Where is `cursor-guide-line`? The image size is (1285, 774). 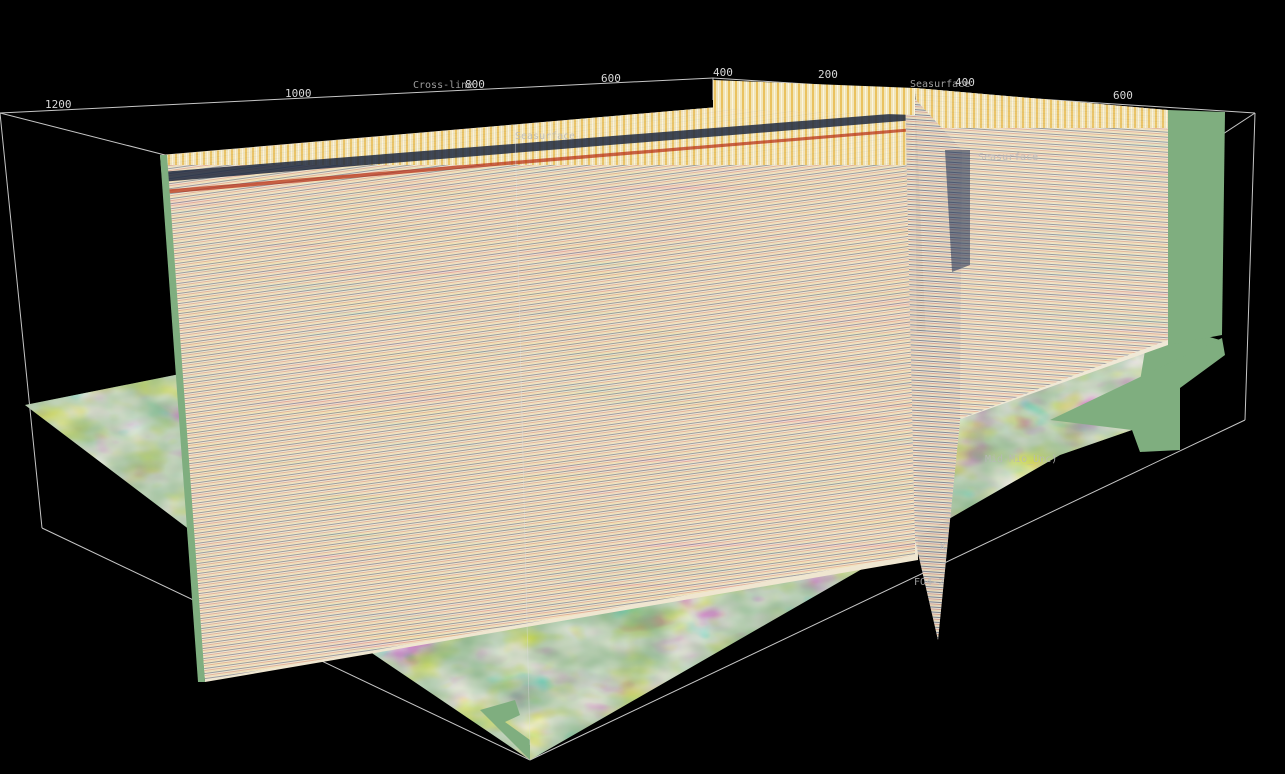 cursor-guide-line is located at coordinates (522, 437).